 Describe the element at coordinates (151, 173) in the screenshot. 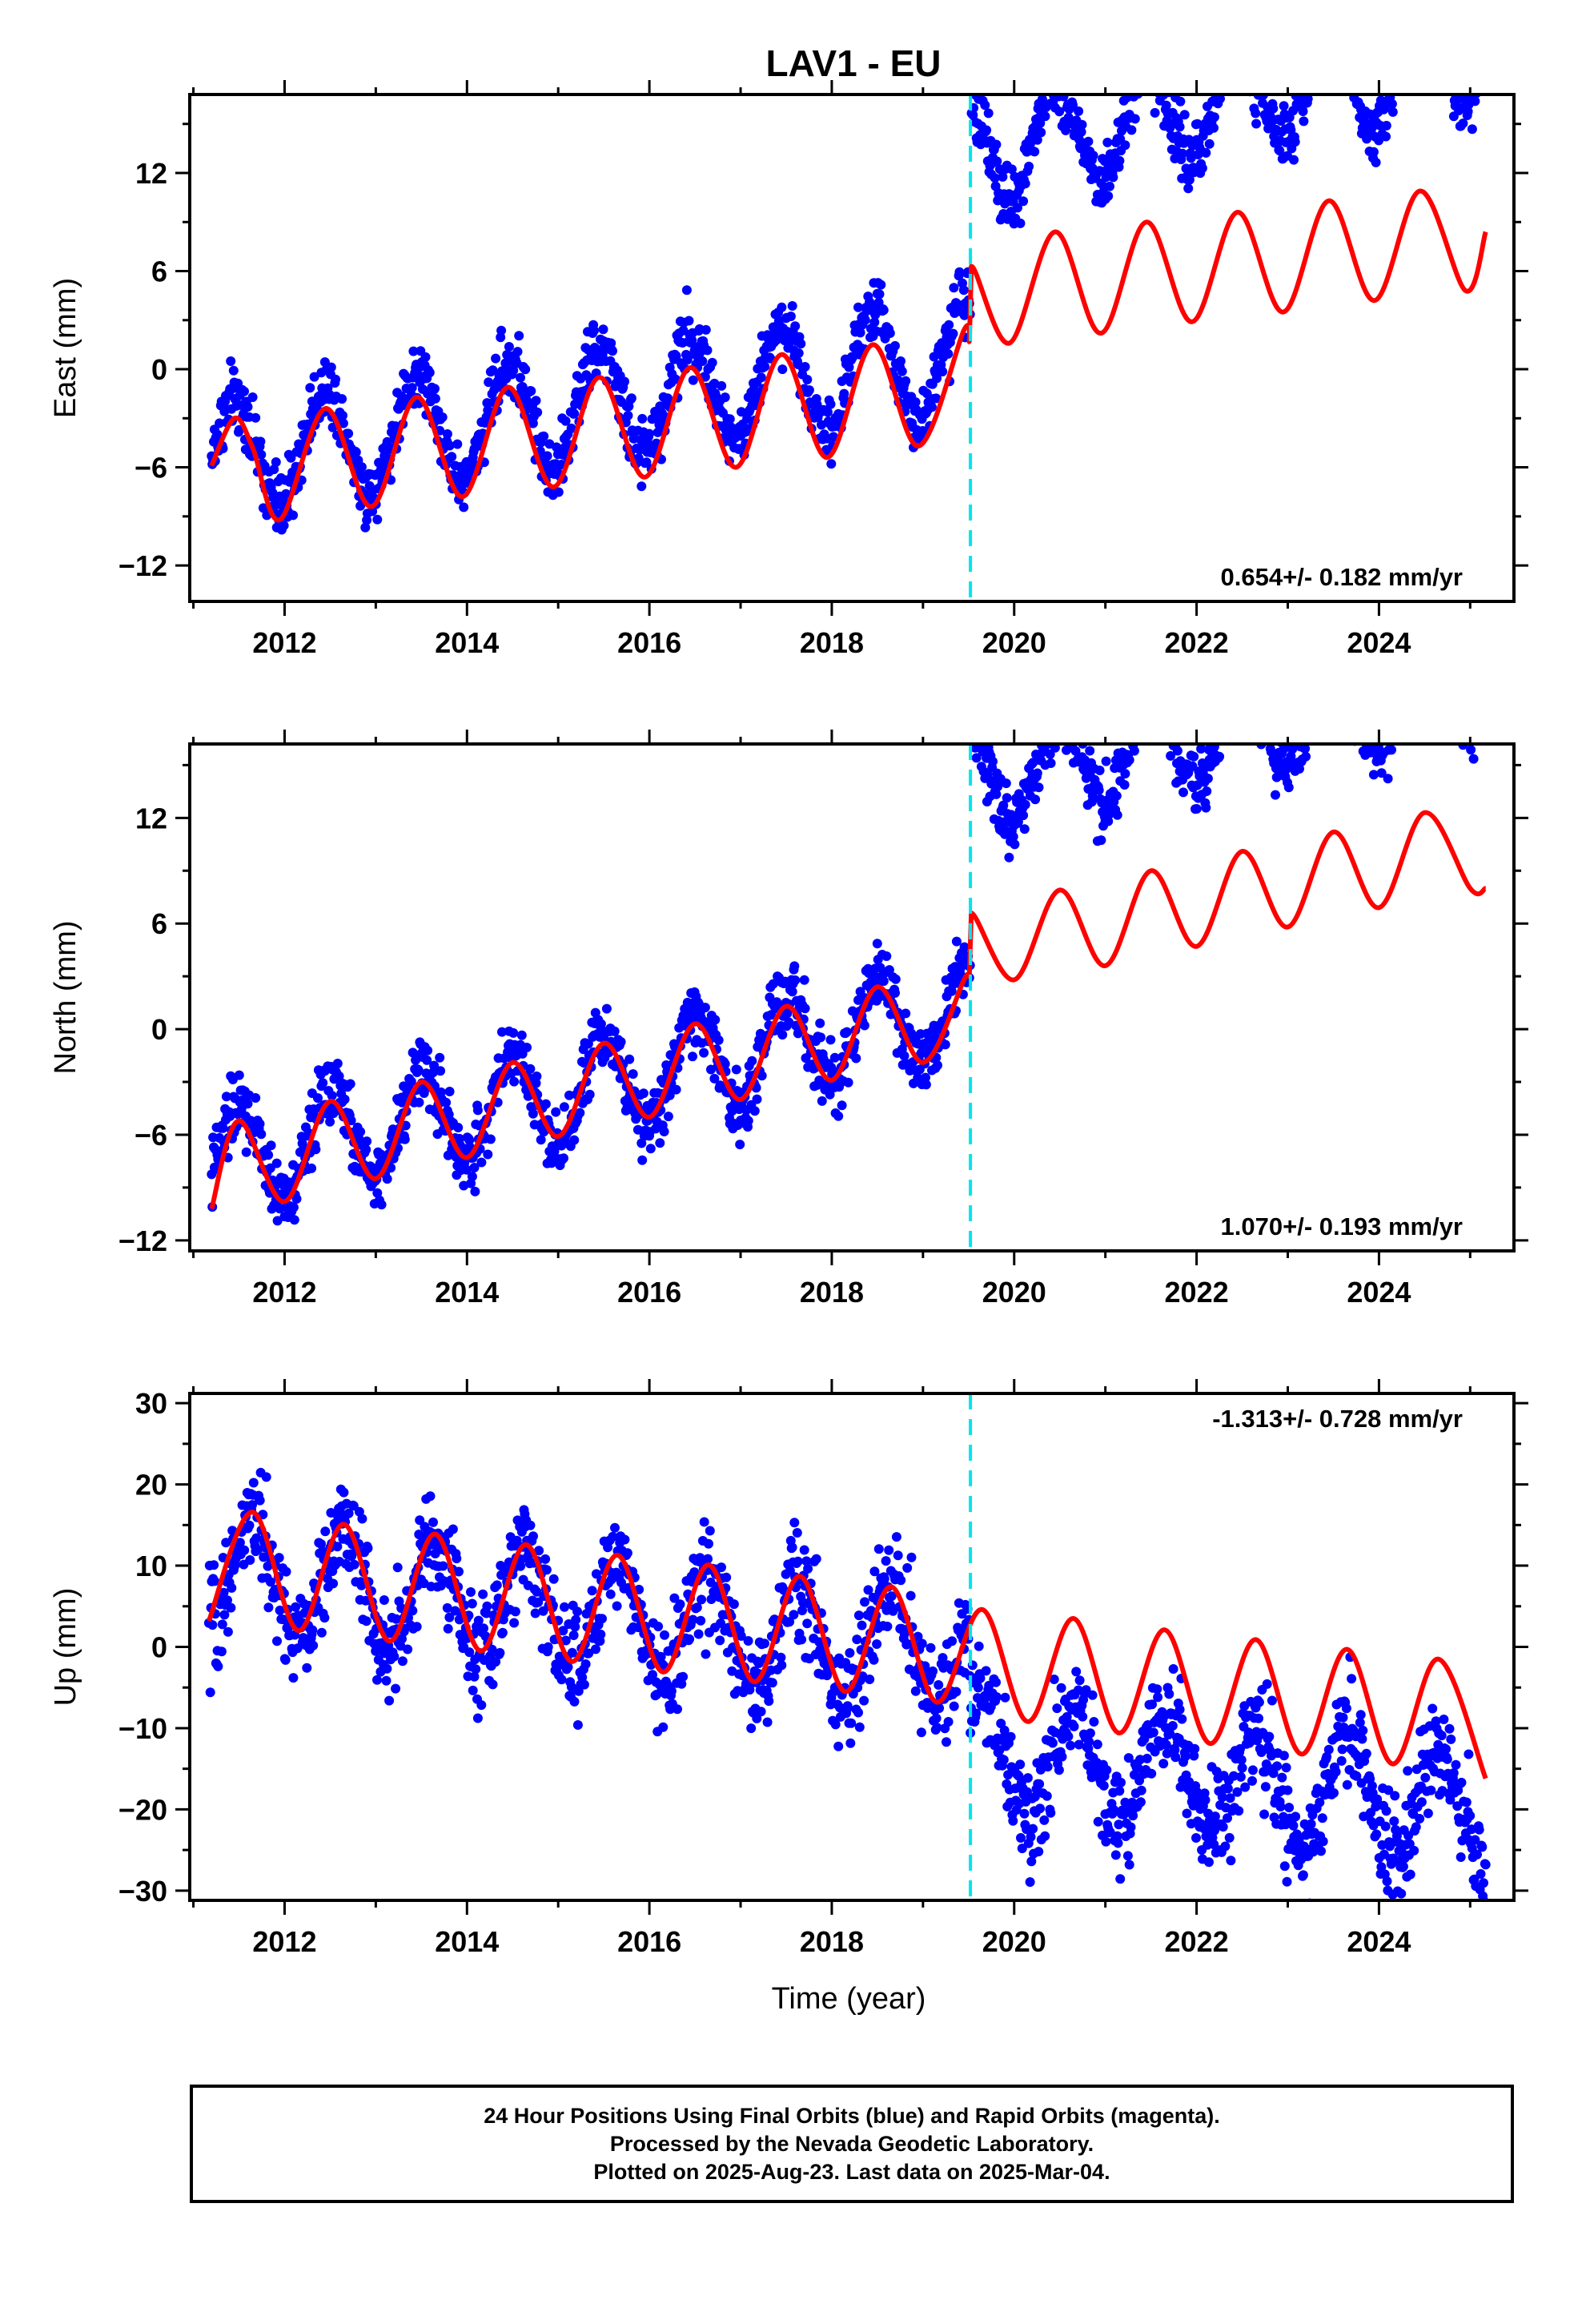

I see `y-tick-label: 12` at that location.